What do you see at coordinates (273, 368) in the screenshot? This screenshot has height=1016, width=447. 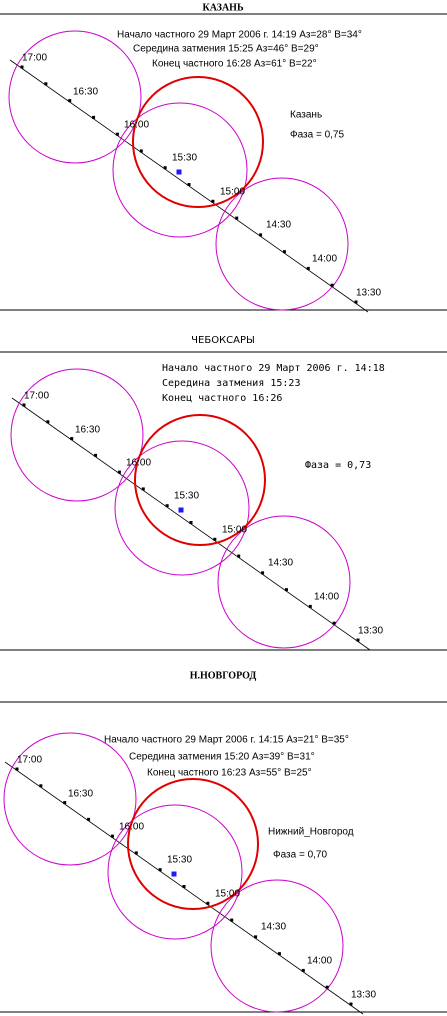 I see `info-line: Начало частного 29 Март 2006 г. 14:18` at bounding box center [273, 368].